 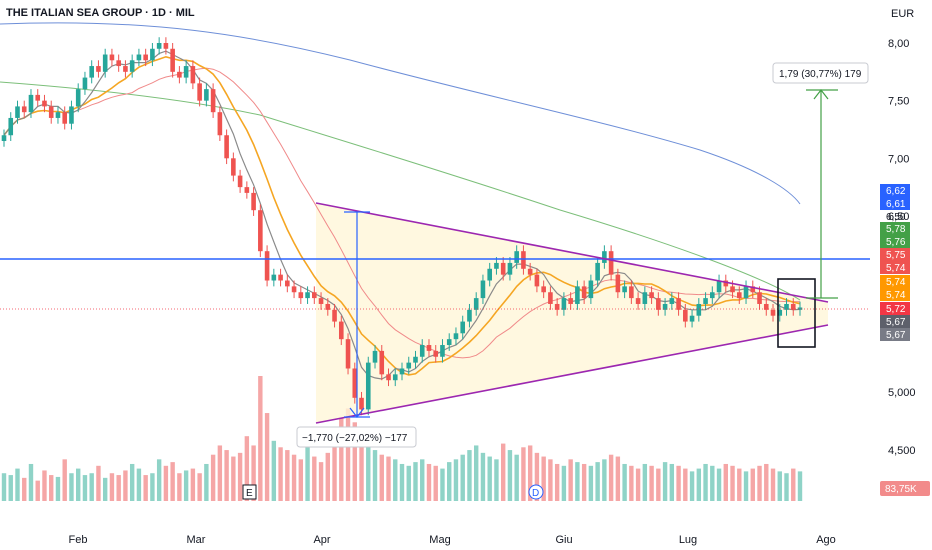 I want to click on price-badge-text: 5,67, so click(x=896, y=335).